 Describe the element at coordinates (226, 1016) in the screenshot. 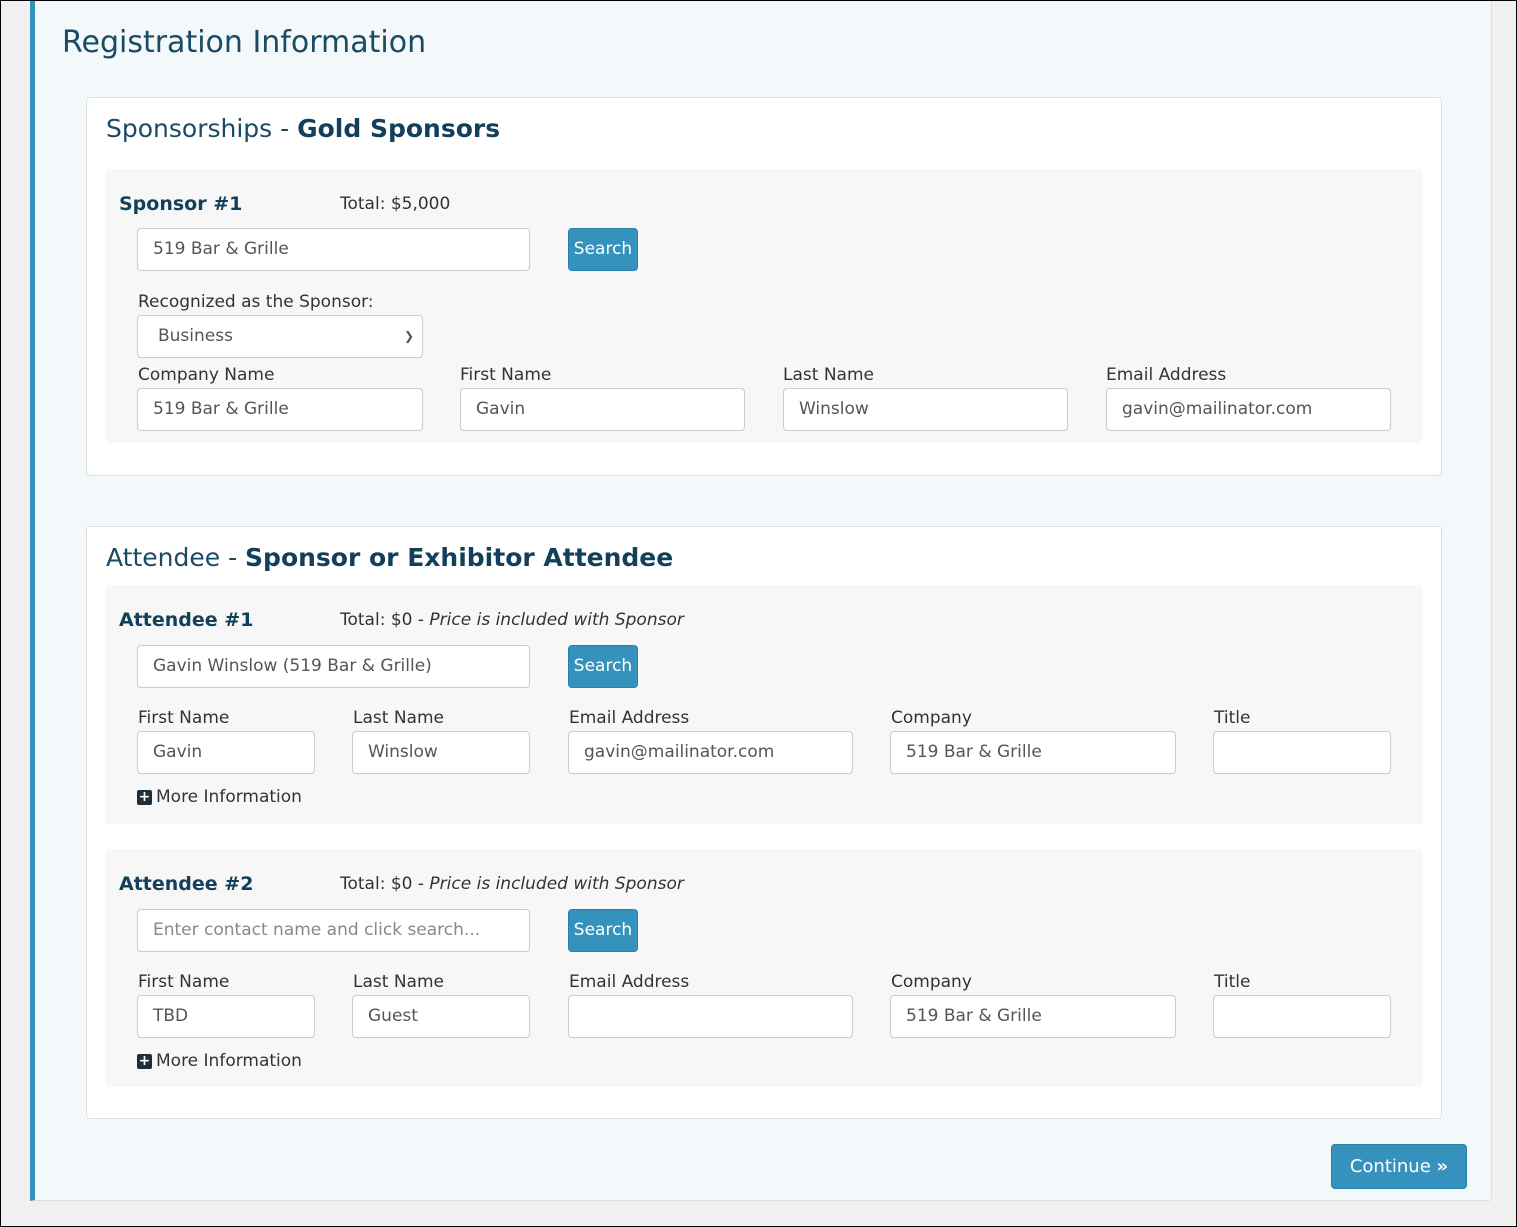

I see `first-name-input: TBD` at that location.